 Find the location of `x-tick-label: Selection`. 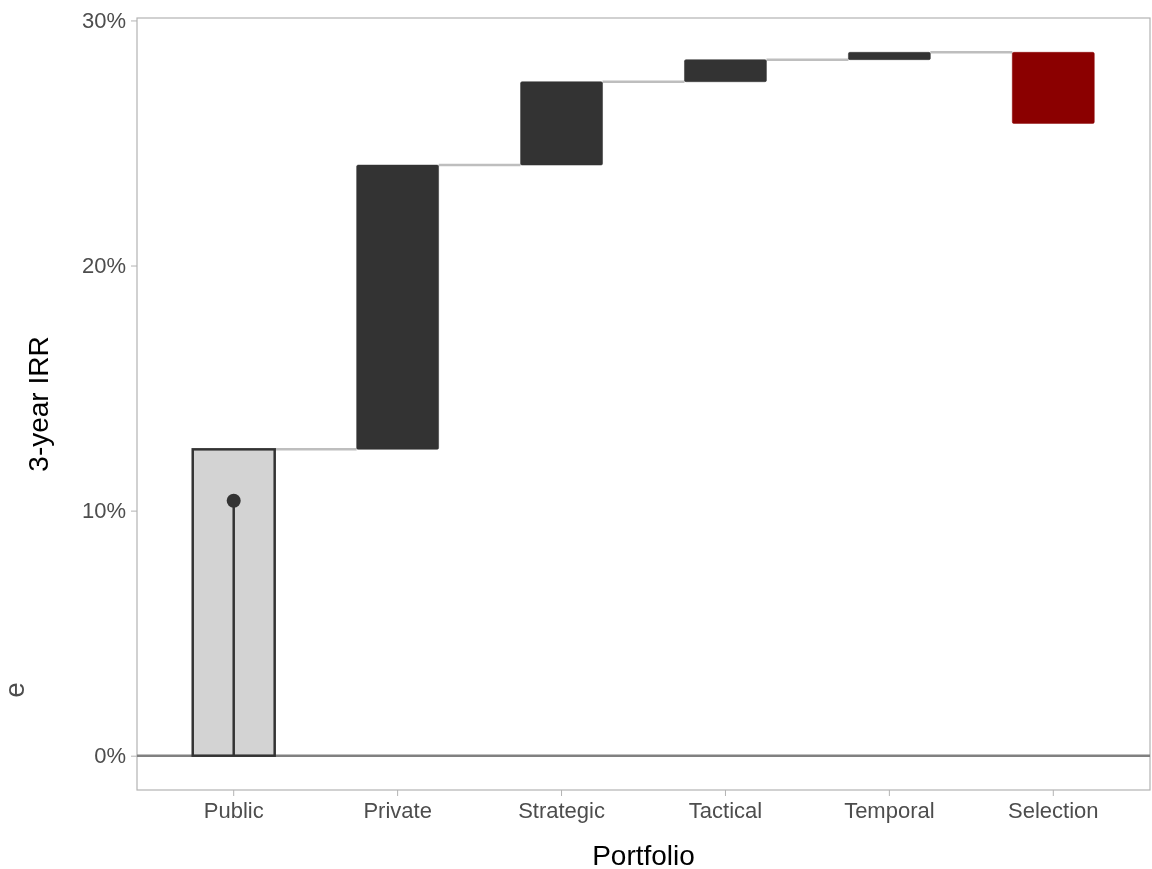

x-tick-label: Selection is located at coordinates (1053, 810).